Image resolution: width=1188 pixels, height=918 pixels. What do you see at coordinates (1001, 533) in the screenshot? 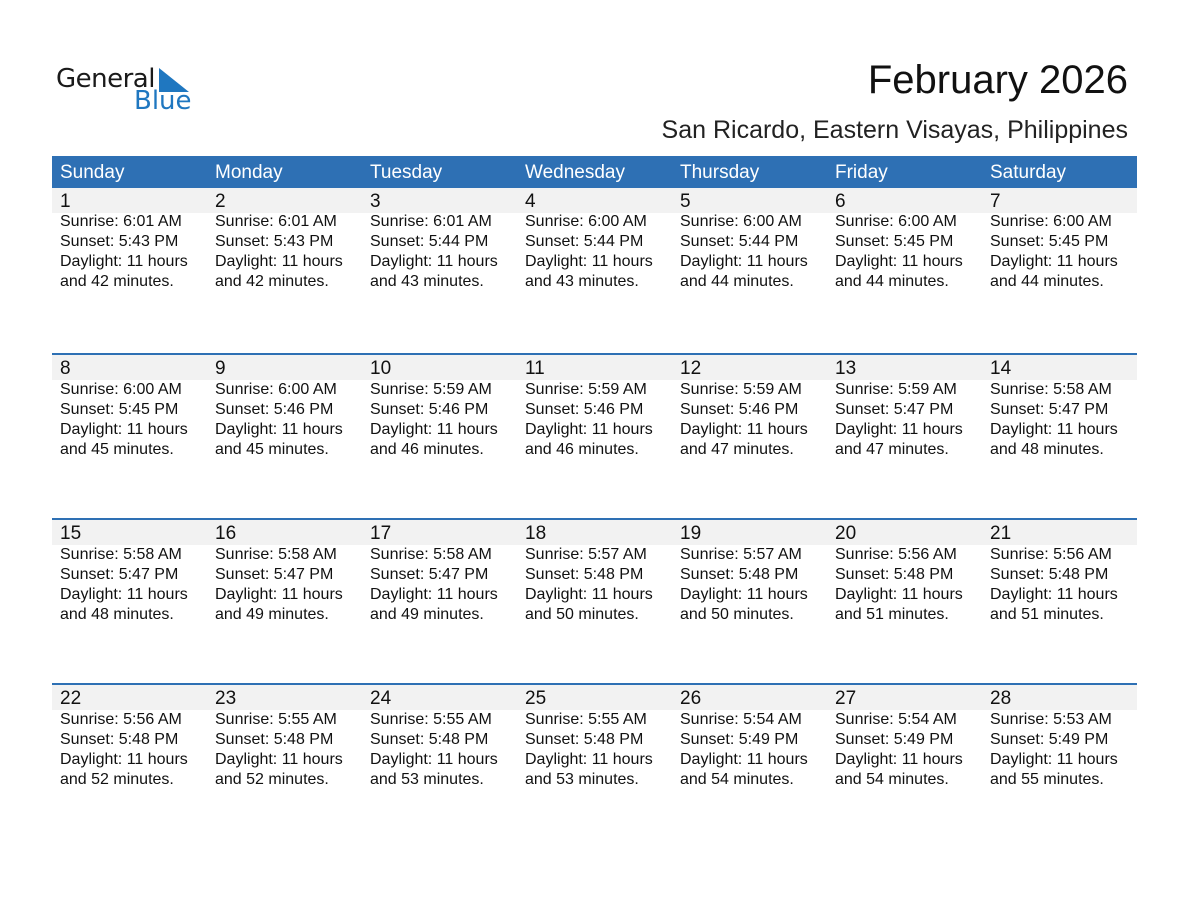
I see `day-number: 21` at bounding box center [1001, 533].